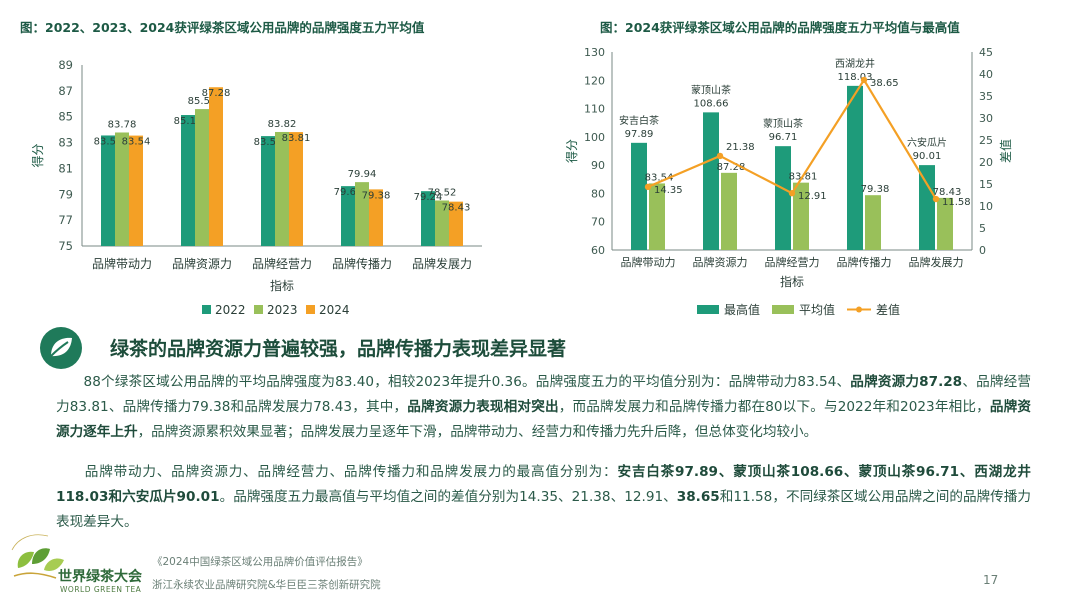 Image resolution: width=1080 pixels, height=607 pixels. Describe the element at coordinates (65, 220) in the screenshot. I see `y-tick-label: 77` at that location.